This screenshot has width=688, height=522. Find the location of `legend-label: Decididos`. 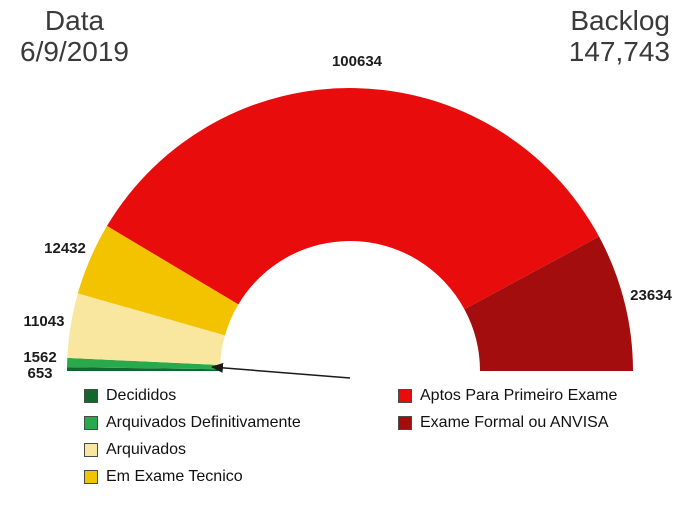

legend-label: Decididos is located at coordinates (141, 395).